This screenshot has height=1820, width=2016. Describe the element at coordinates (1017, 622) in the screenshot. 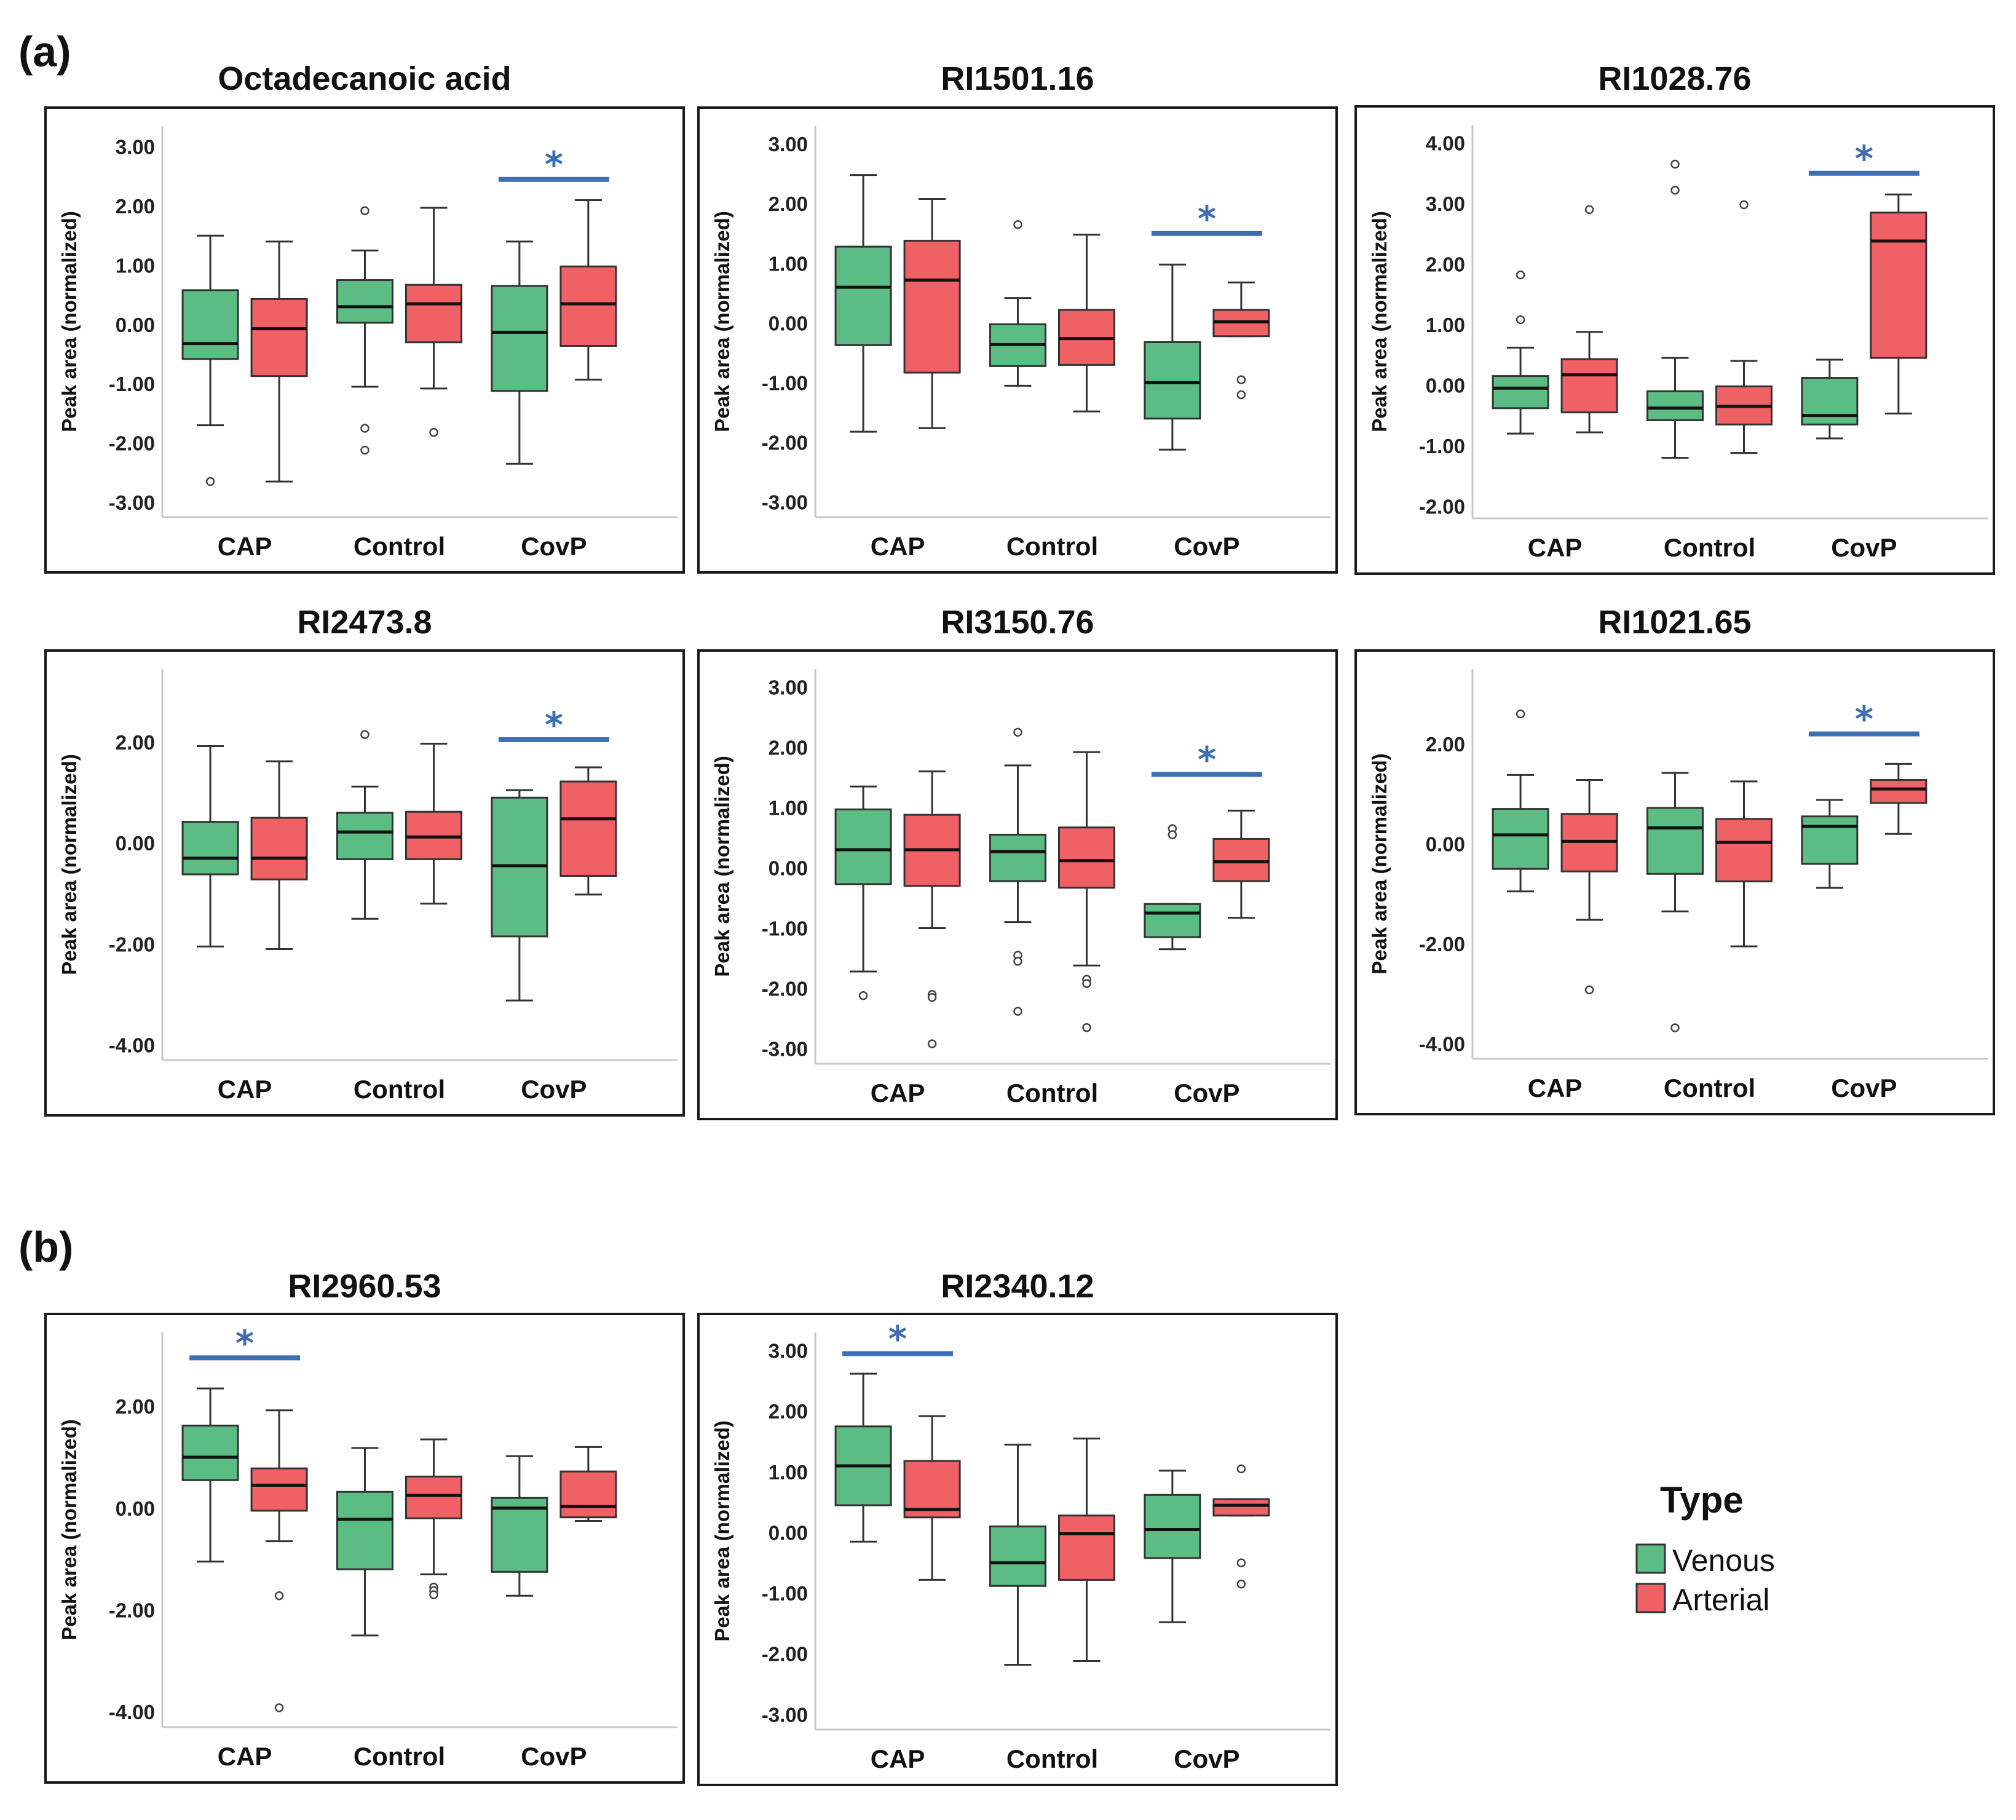

I see `chart-title: RI3150.76` at that location.